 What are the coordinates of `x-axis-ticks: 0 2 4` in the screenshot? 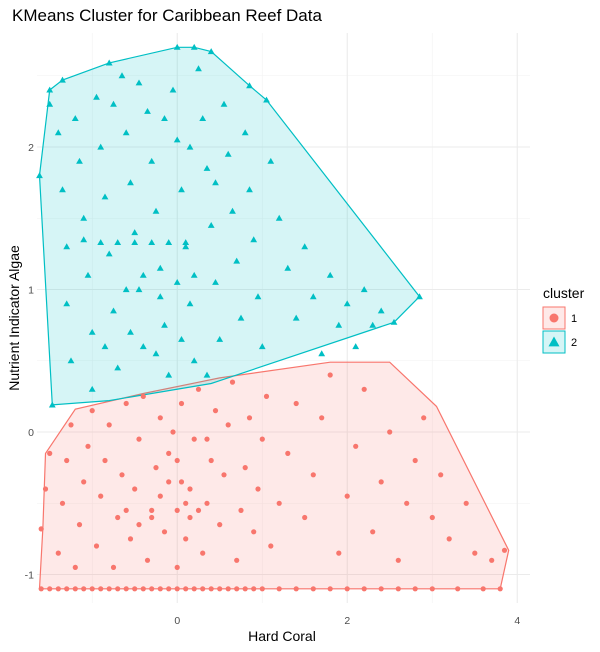 It's located at (347, 621).